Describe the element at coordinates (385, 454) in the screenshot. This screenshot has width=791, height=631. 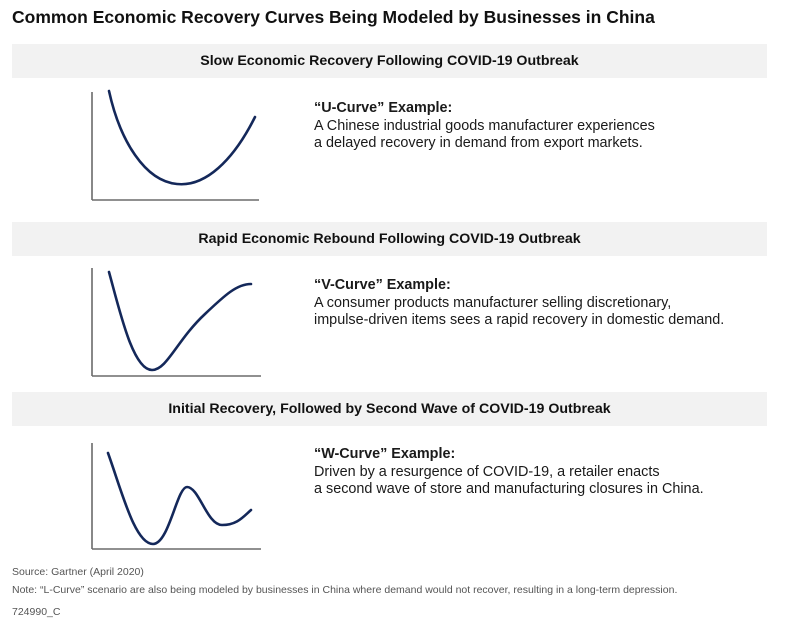
I see `w-curve-example-title: “W-Curve” Example:` at that location.